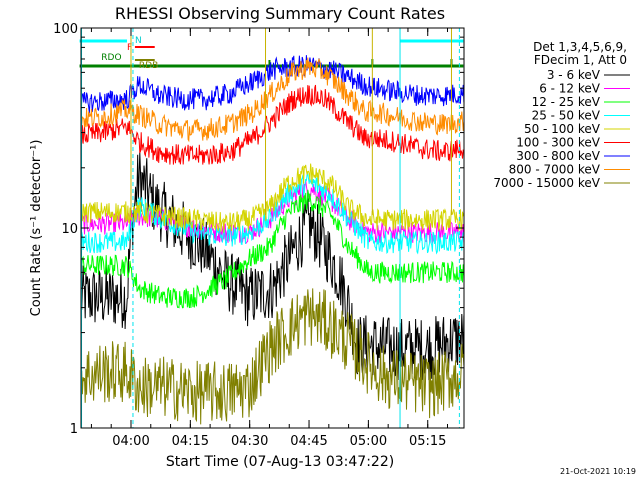 This screenshot has height=480, width=640. What do you see at coordinates (566, 116) in the screenshot?
I see `legend-label: 25 - 50 keV` at bounding box center [566, 116].